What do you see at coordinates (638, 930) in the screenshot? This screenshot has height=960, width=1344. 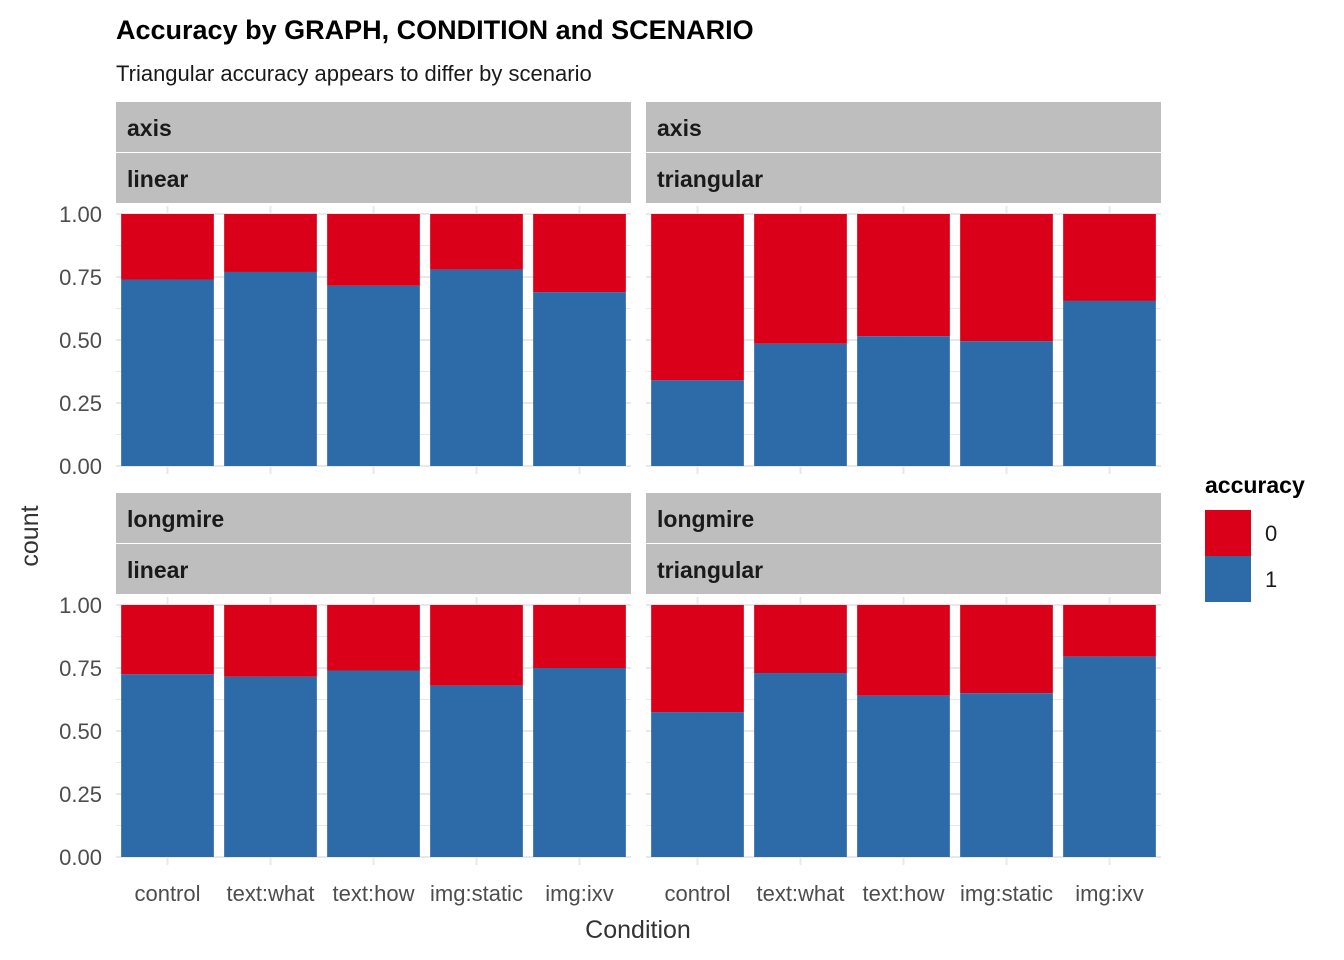 I see `x-axis-title: Condition` at bounding box center [638, 930].